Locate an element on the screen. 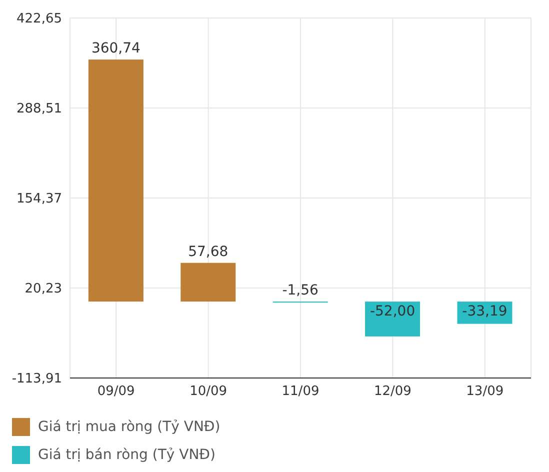  data-label: -52,00 is located at coordinates (393, 312).